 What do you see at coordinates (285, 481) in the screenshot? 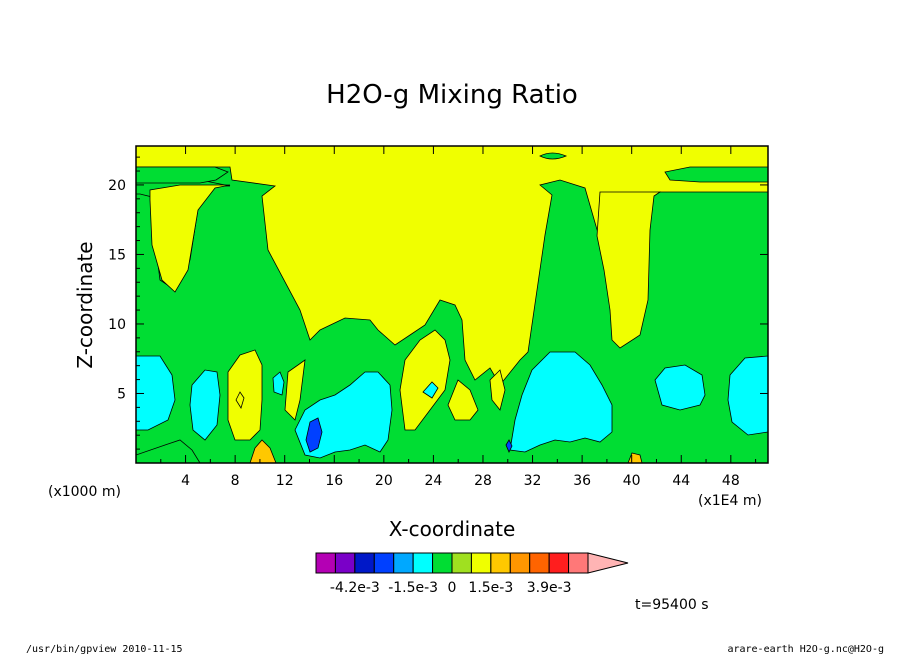
I see `x-tick-label: 12` at bounding box center [285, 481].